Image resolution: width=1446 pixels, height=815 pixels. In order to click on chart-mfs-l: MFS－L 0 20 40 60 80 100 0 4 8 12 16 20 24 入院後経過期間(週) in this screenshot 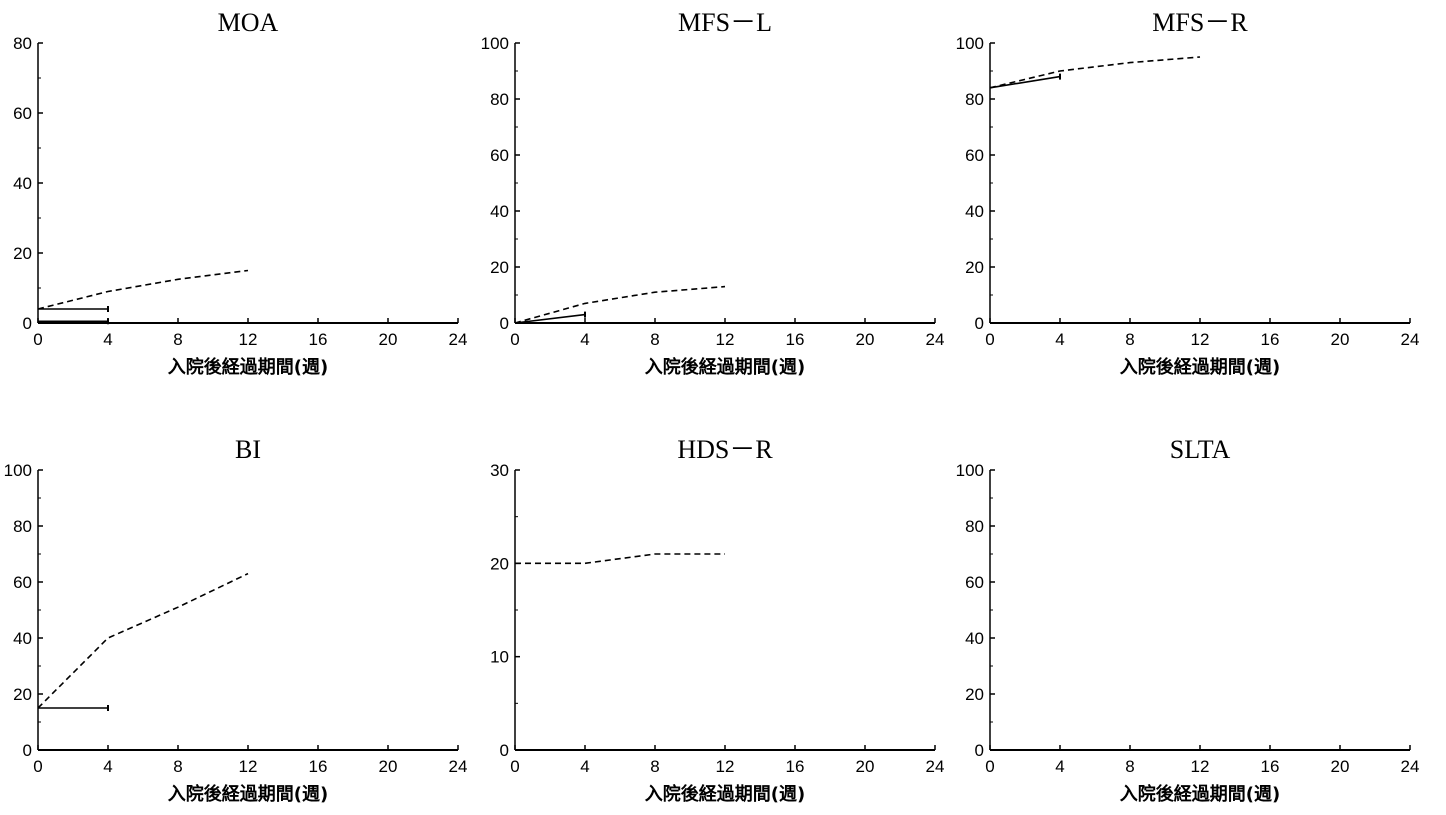, I will do `click(713, 193)`.